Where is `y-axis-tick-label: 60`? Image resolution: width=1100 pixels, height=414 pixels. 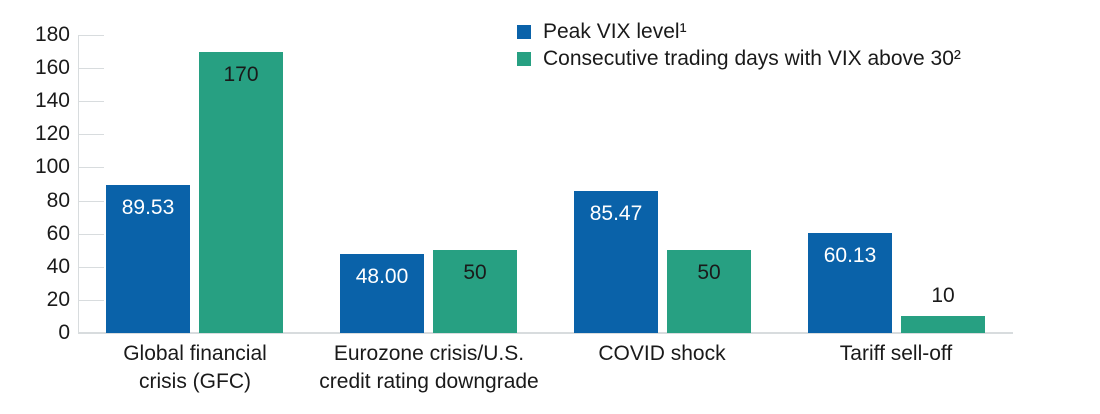
y-axis-tick-label: 60 is located at coordinates (58, 233).